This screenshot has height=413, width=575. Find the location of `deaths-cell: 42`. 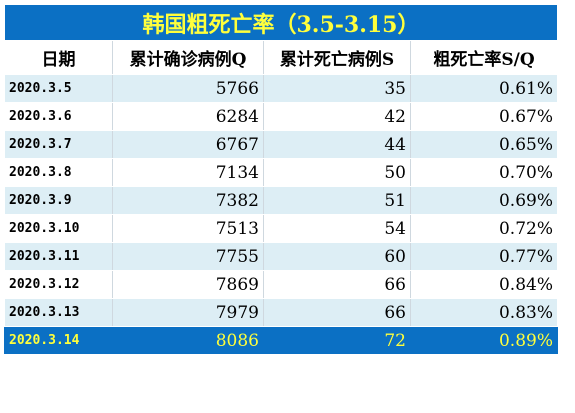

deaths-cell: 42 is located at coordinates (337, 116).